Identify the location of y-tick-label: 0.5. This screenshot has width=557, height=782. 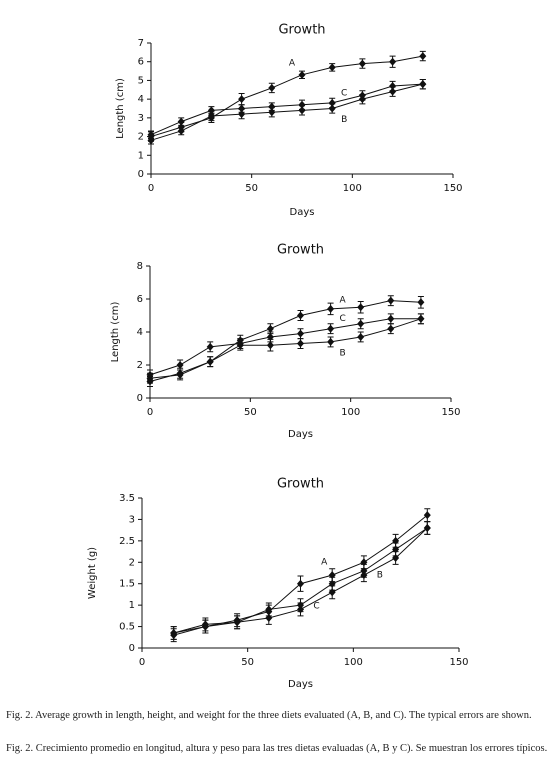
(127, 627).